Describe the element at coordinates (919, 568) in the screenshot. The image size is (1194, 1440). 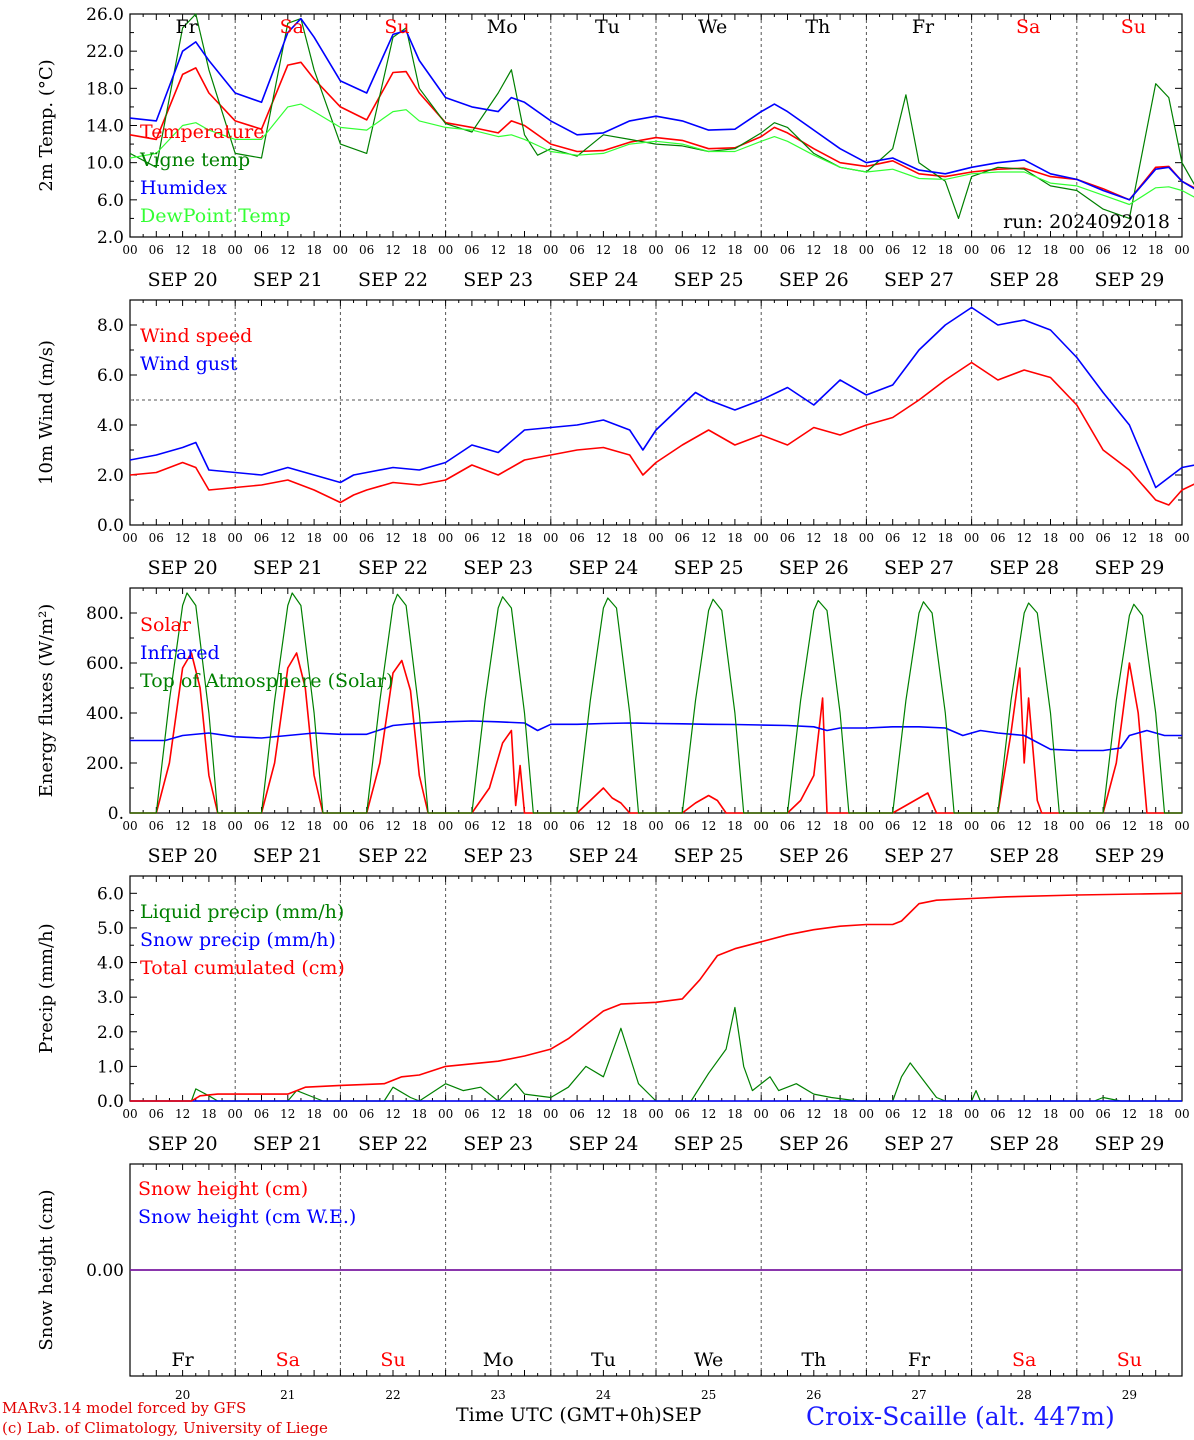
I see `date-label: SEP 27` at that location.